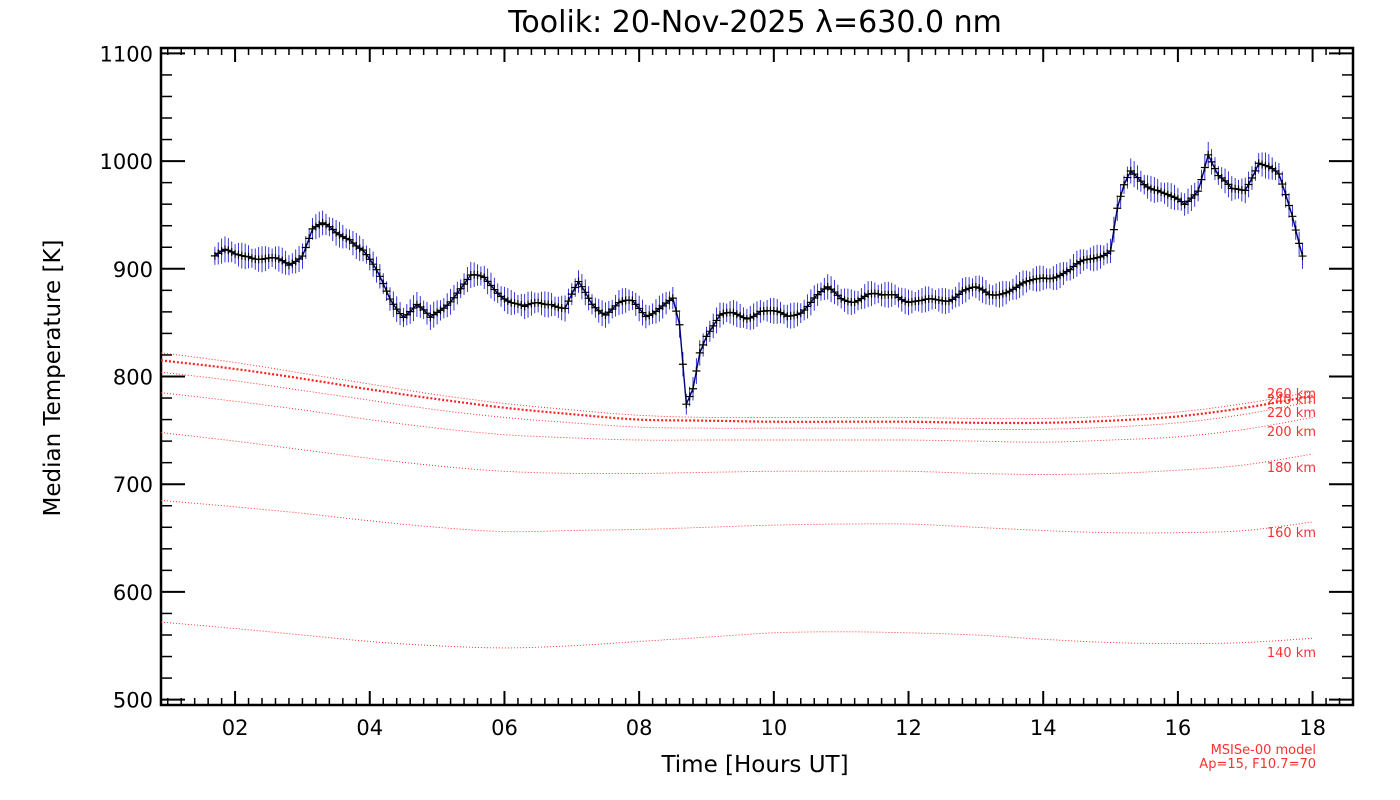 This screenshot has height=800, width=1400. I want to click on x-tick-label: 02, so click(235, 728).